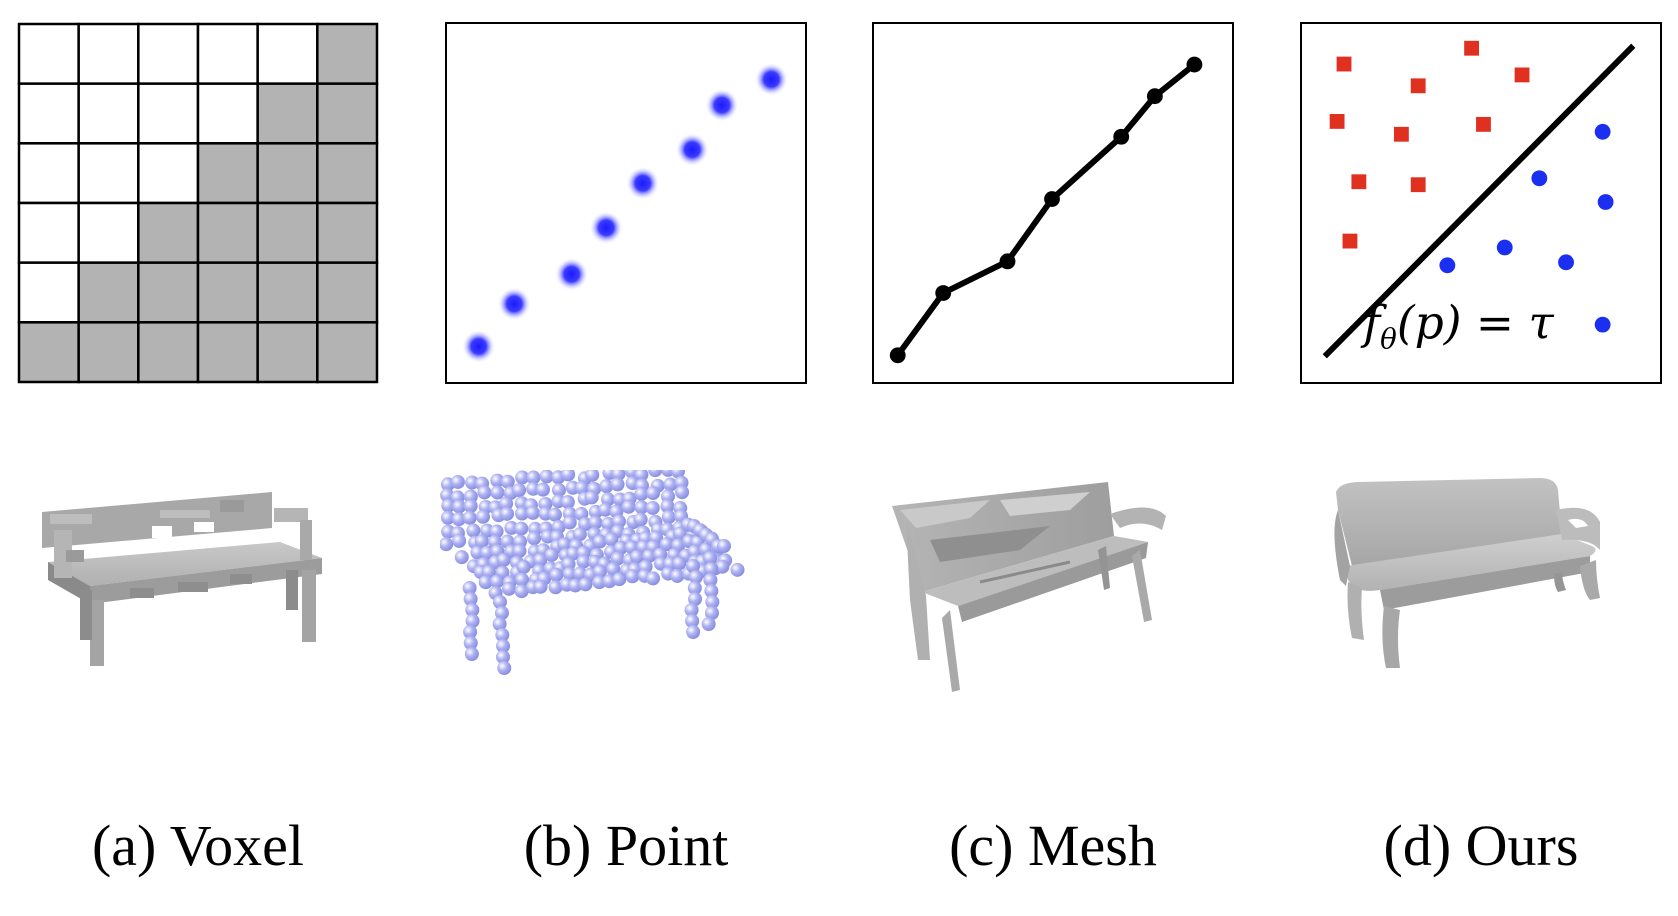  Describe the element at coordinates (1467, 573) in the screenshot. I see `ours-bench-shape` at that location.